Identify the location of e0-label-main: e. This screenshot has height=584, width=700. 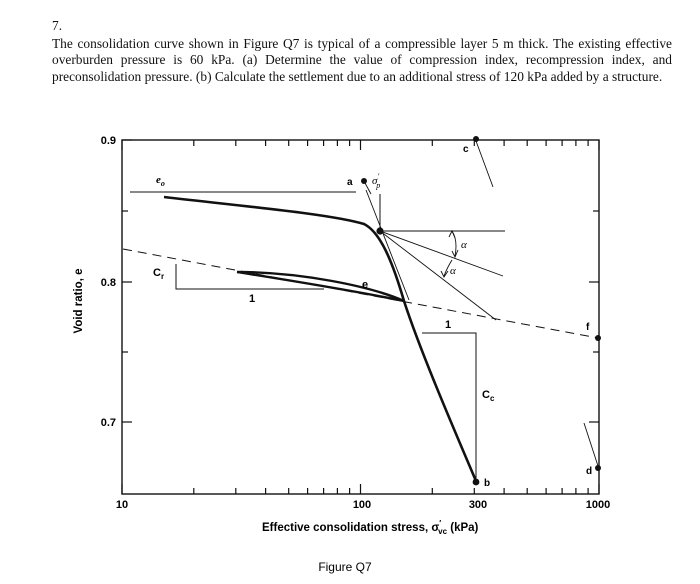
(158, 180).